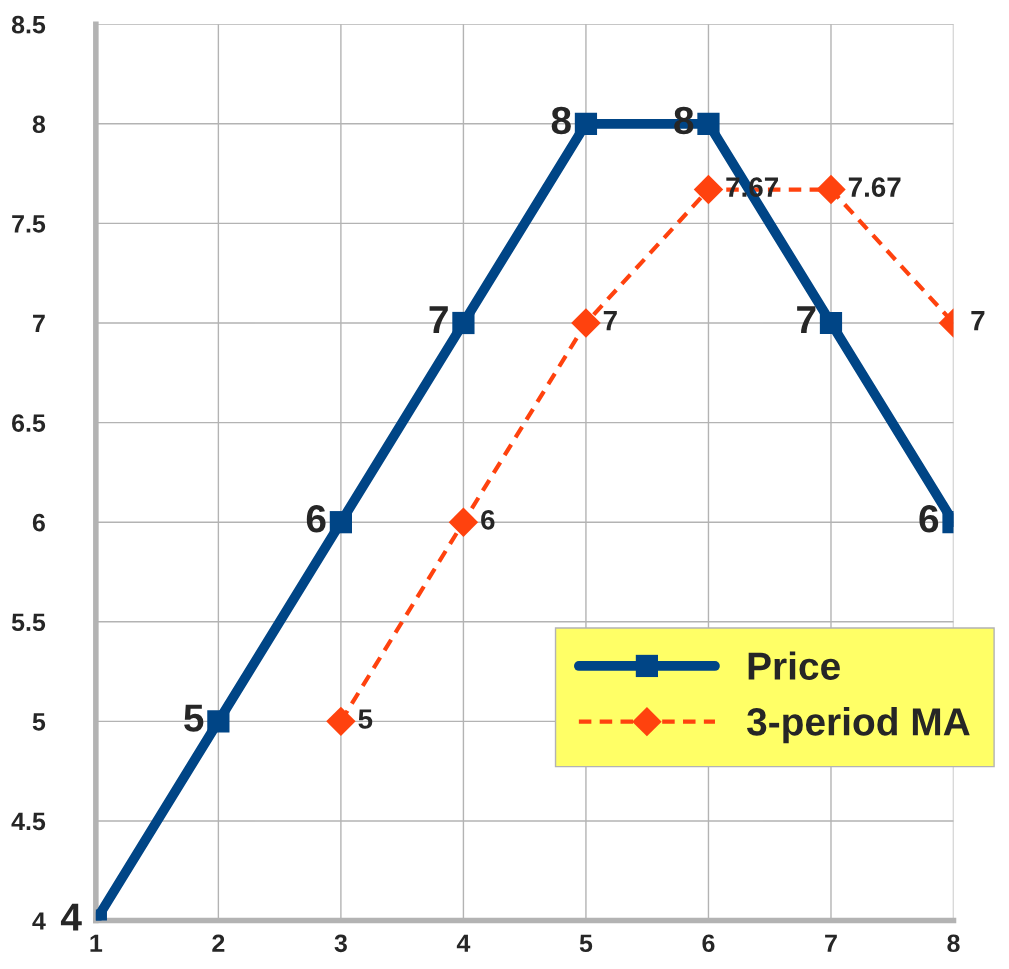 The width and height of the screenshot is (1009, 969). I want to click on y-tick-label: 7.5, so click(29, 224).